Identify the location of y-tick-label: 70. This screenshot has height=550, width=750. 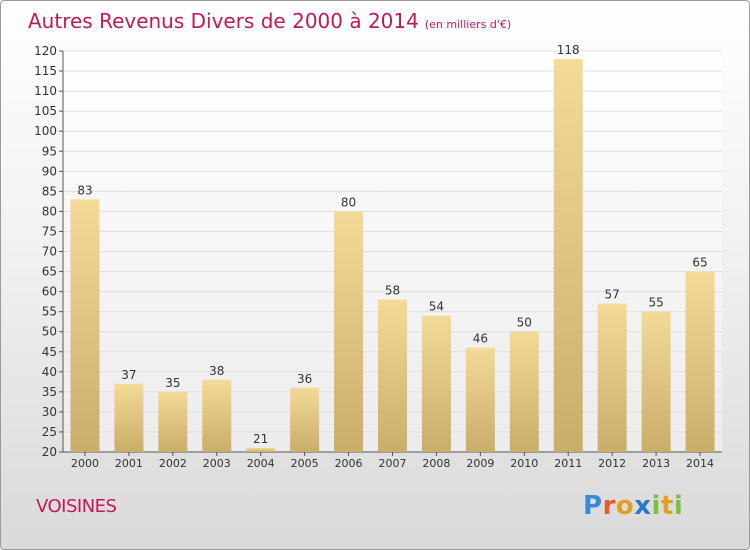
(49, 252).